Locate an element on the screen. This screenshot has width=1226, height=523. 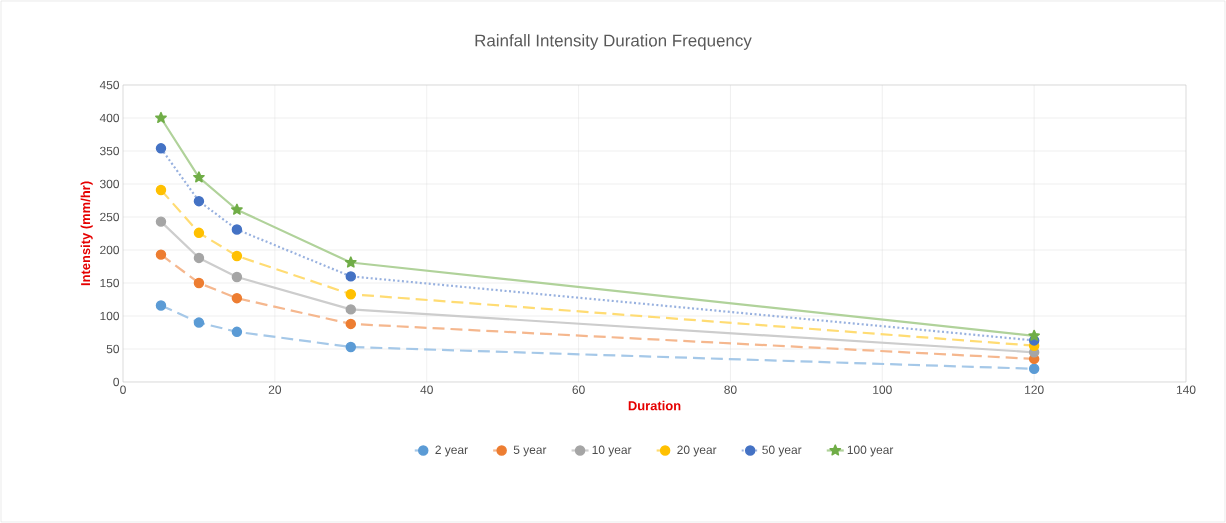
legend-label: 5 year is located at coordinates (530, 451).